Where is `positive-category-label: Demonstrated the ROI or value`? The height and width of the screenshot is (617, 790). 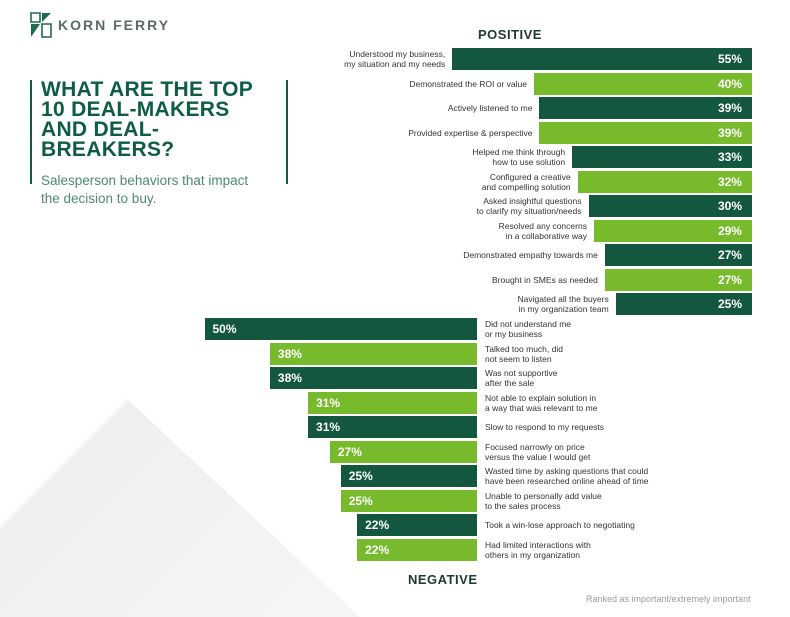 positive-category-label: Demonstrated the ROI or value is located at coordinates (468, 84).